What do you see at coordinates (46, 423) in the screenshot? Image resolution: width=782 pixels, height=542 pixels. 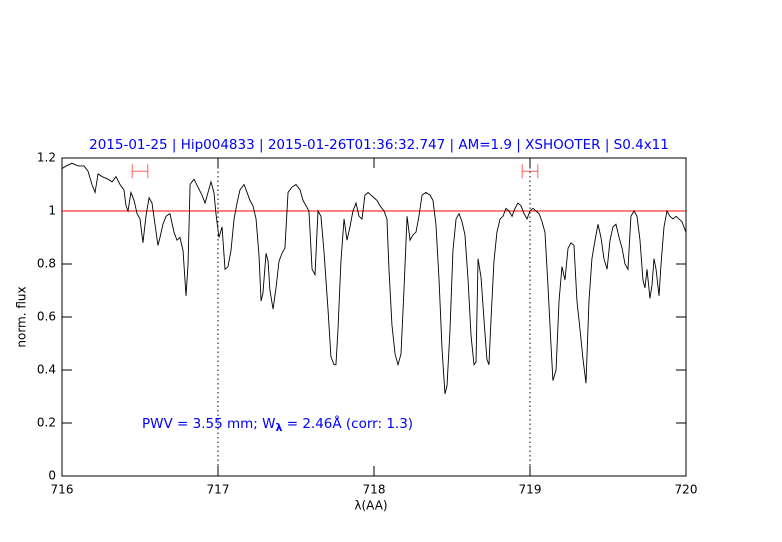 I see `y-tick-label: 0.2` at bounding box center [46, 423].